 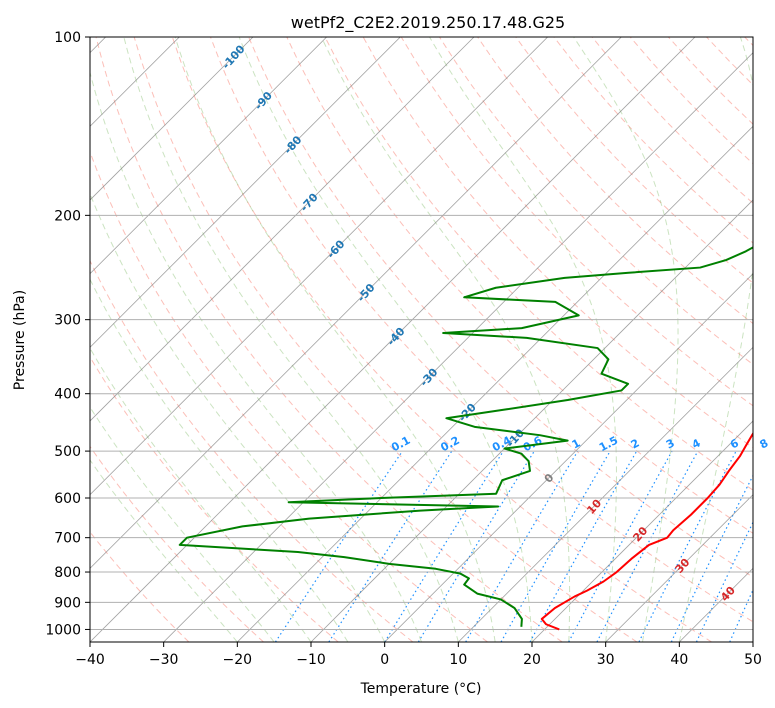 I want to click on y-tick-label: 700, so click(x=67, y=539).